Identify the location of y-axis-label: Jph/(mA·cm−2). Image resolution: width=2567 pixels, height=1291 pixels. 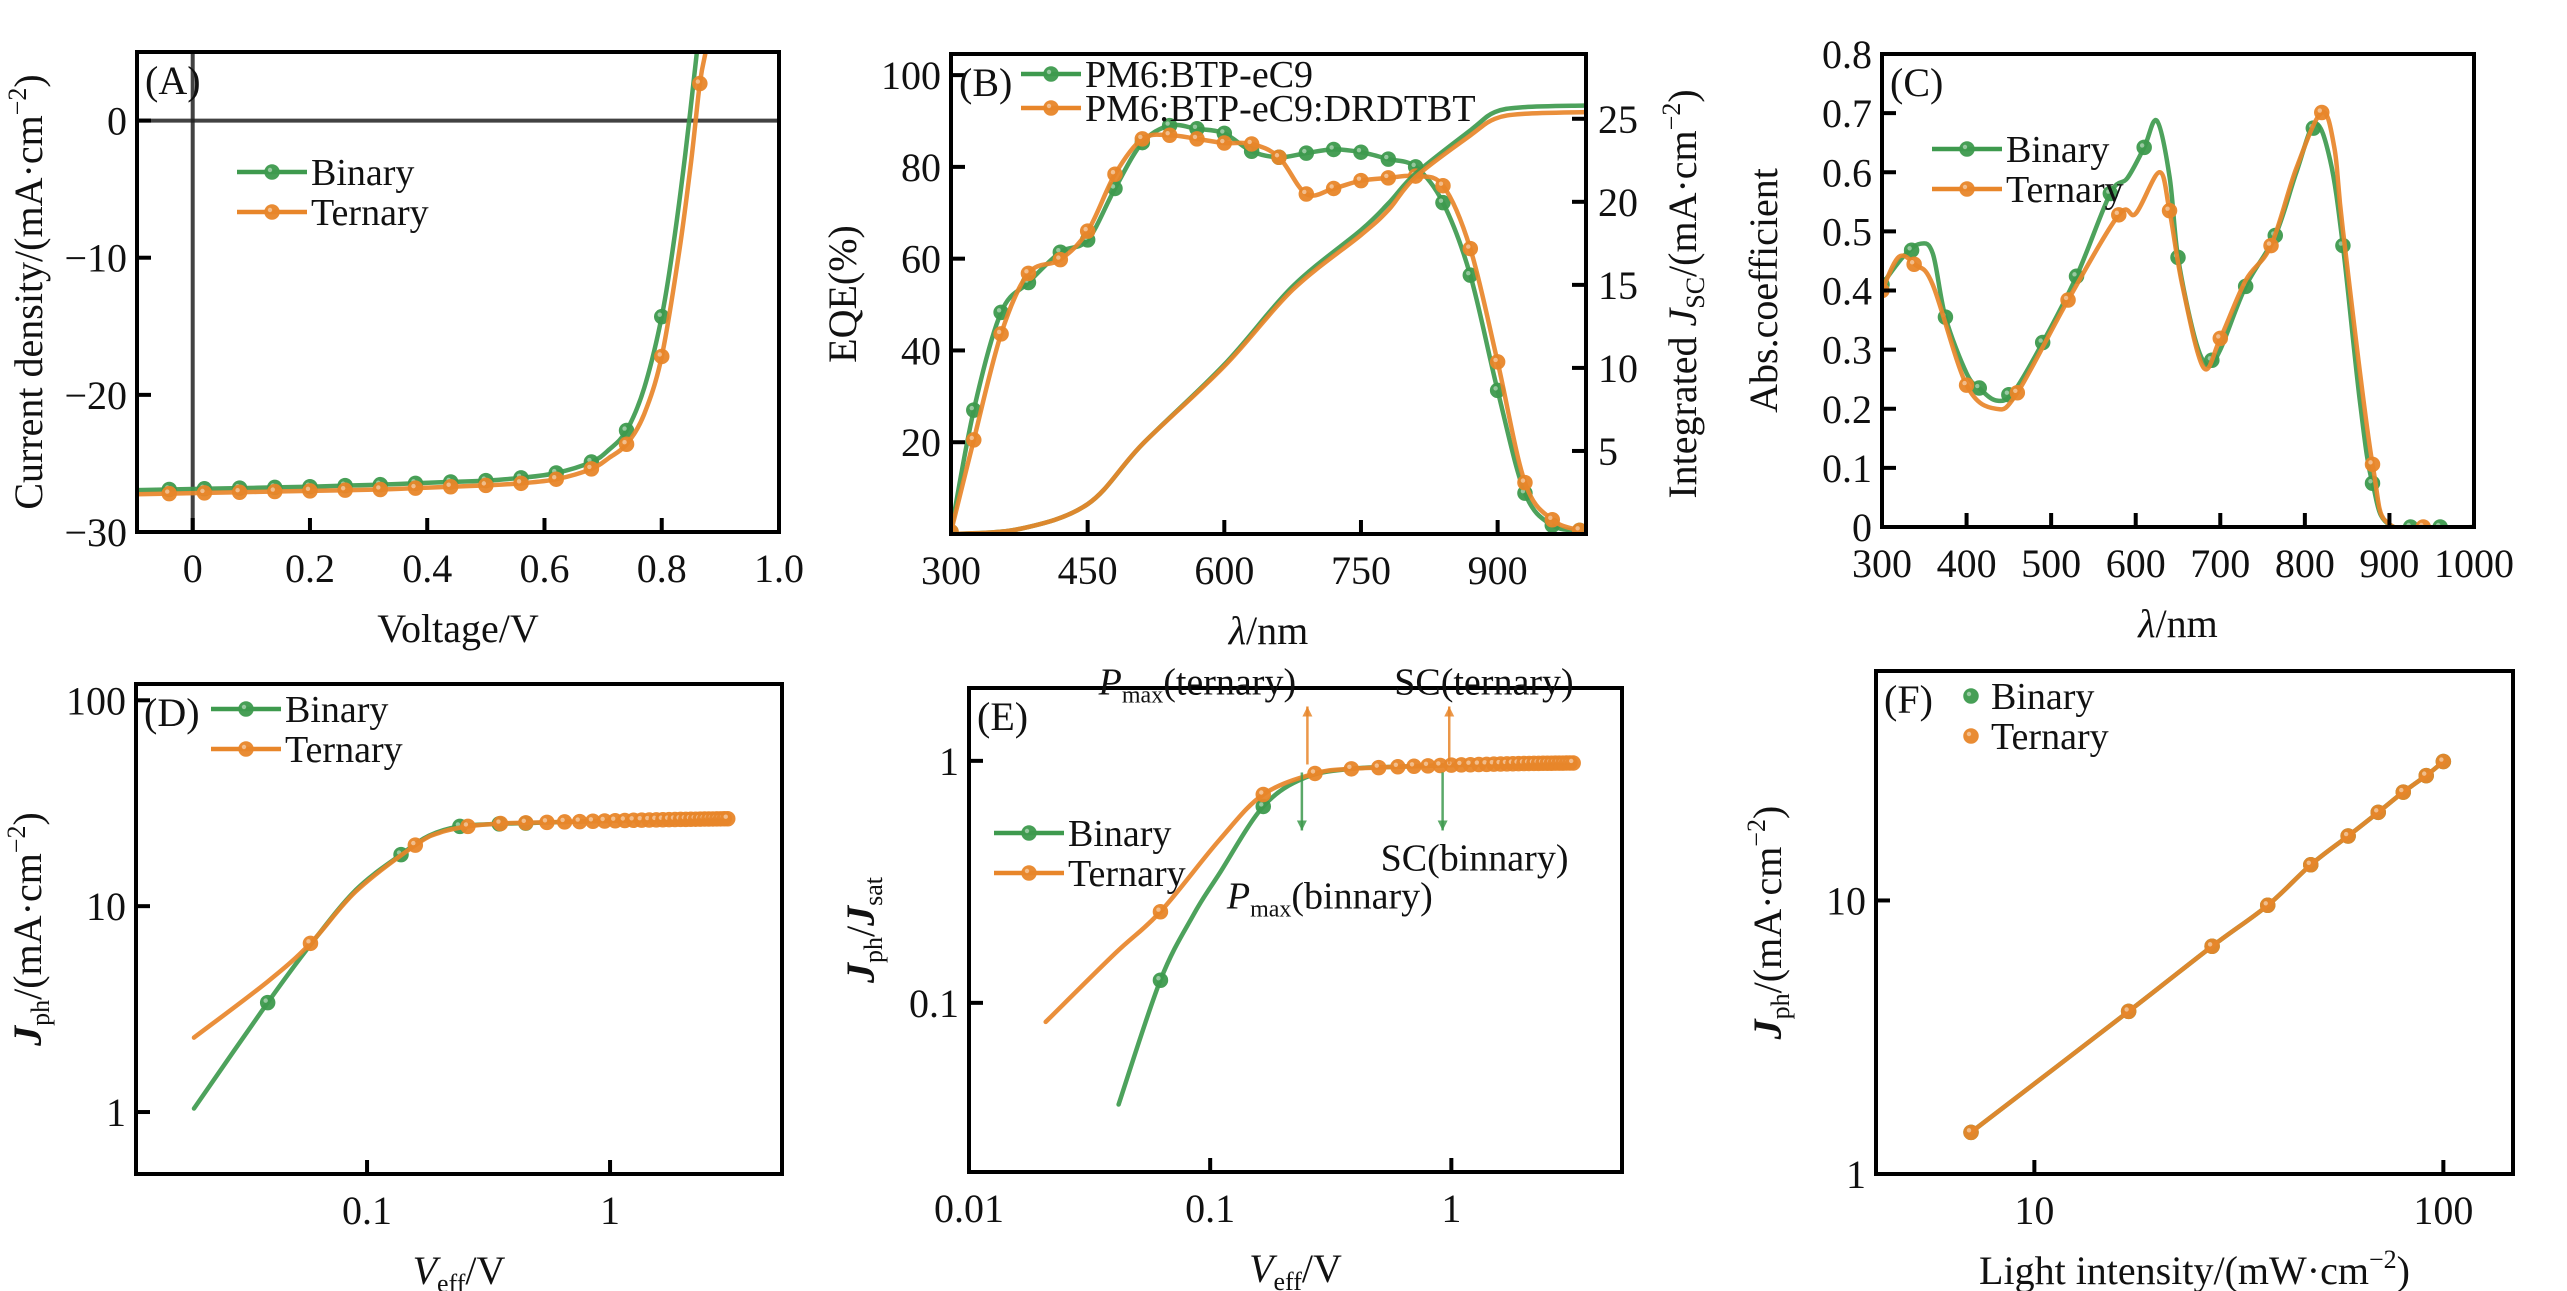
(28, 929).